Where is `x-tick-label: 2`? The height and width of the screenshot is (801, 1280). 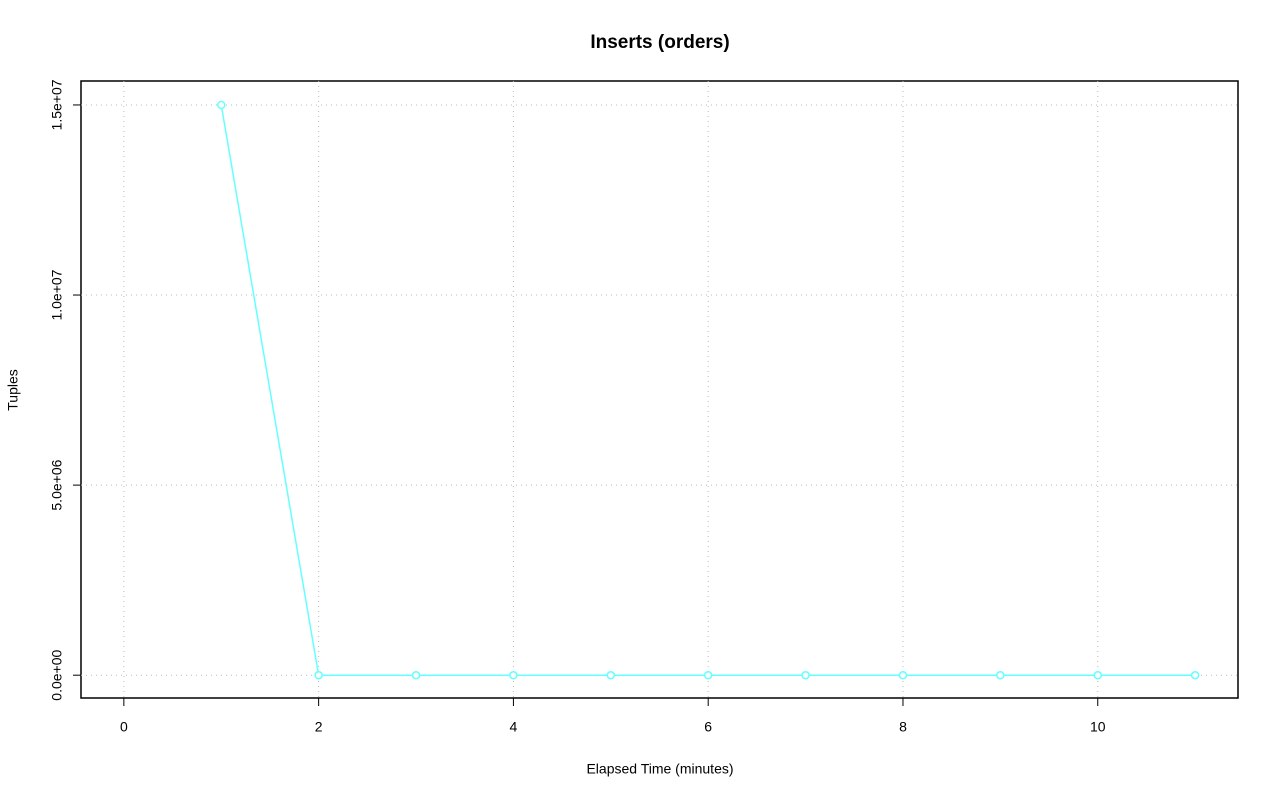 x-tick-label: 2 is located at coordinates (319, 727).